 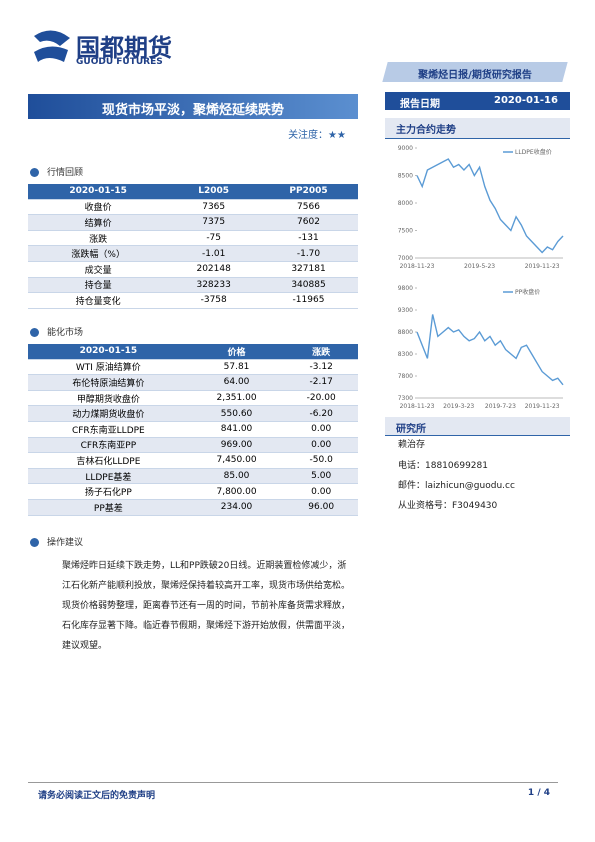 What do you see at coordinates (108, 398) in the screenshot?
I see `cell: 甲醇期货收盘价` at bounding box center [108, 398].